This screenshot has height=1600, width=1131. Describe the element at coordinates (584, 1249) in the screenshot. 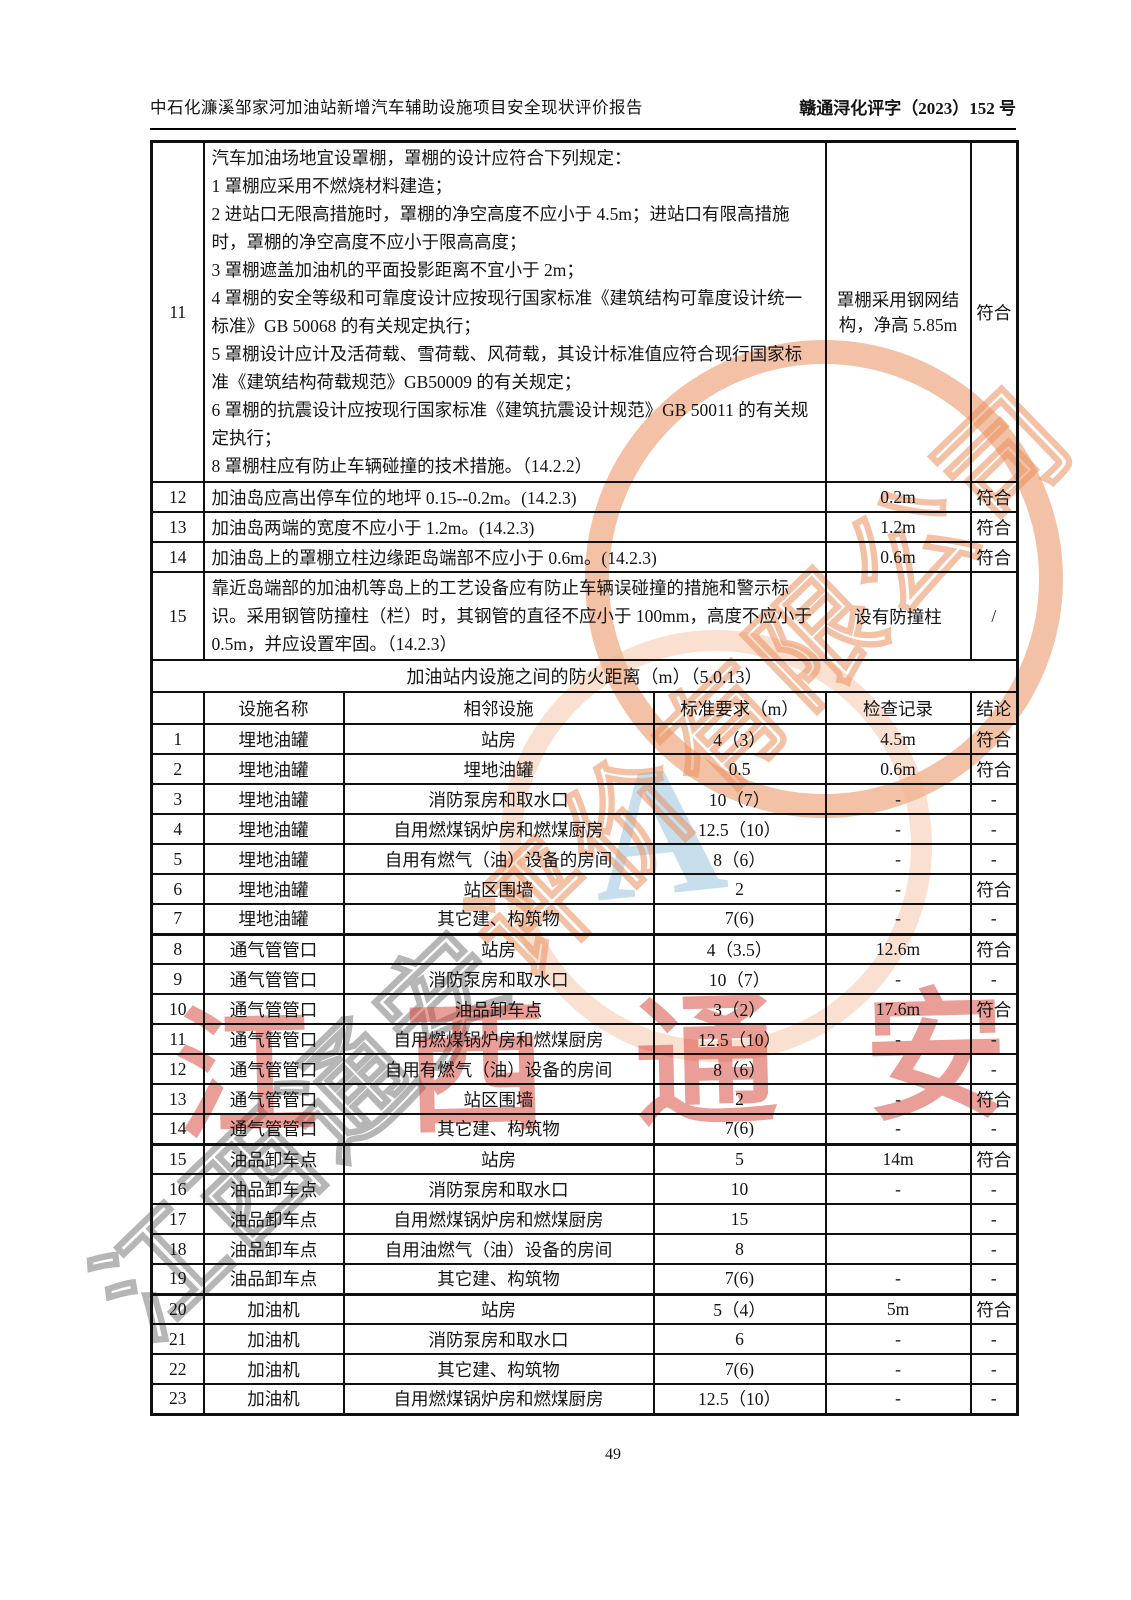

I see `table-row: 18 油品卸车点 自用油燃气（油）设备的房间 8 -` at that location.